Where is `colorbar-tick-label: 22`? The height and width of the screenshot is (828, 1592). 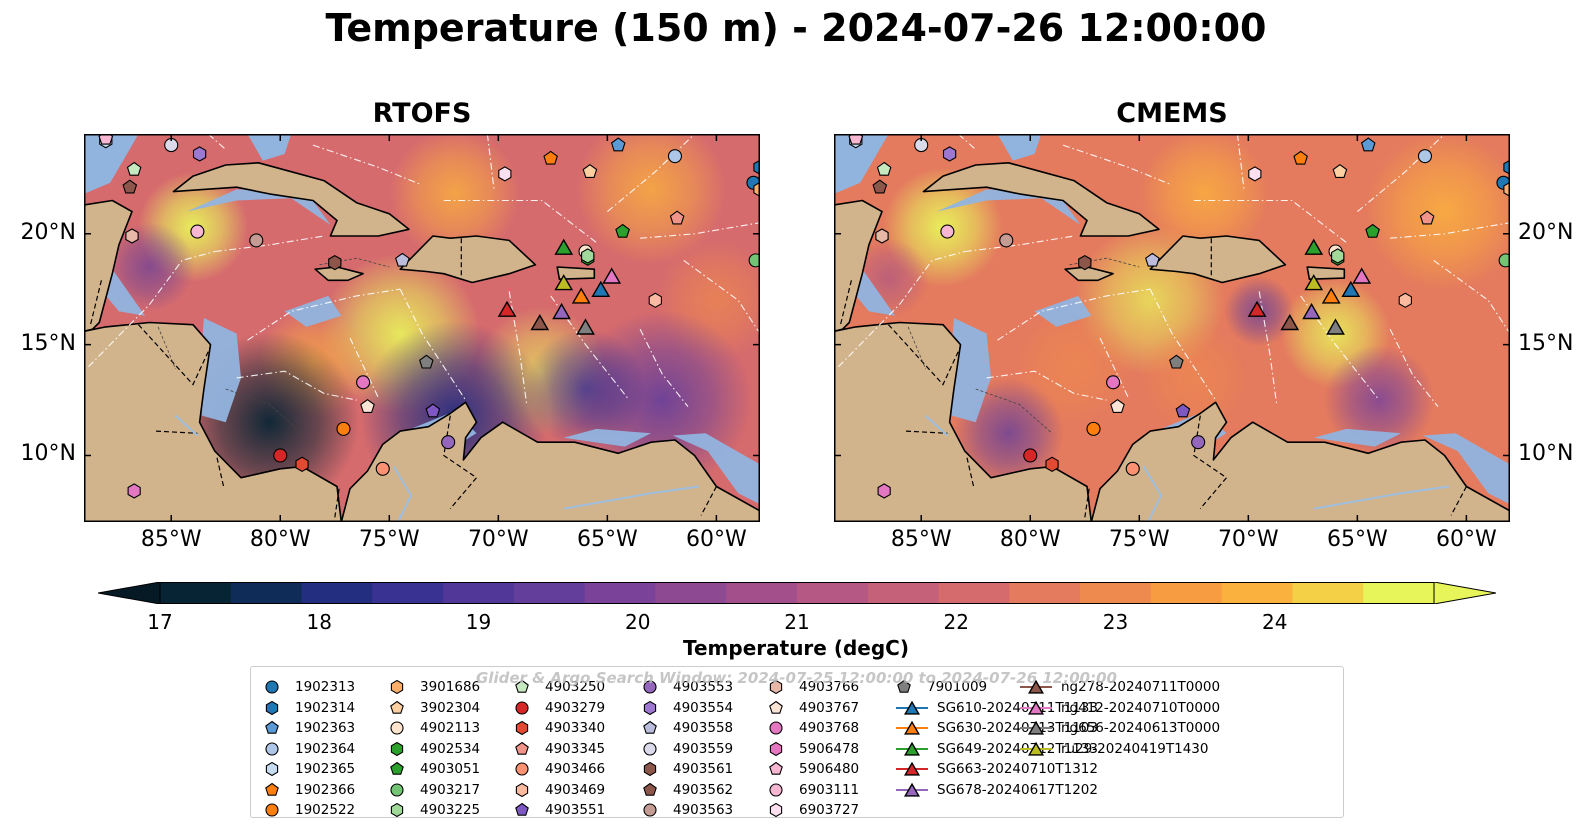
colorbar-tick-label: 22 is located at coordinates (956, 622).